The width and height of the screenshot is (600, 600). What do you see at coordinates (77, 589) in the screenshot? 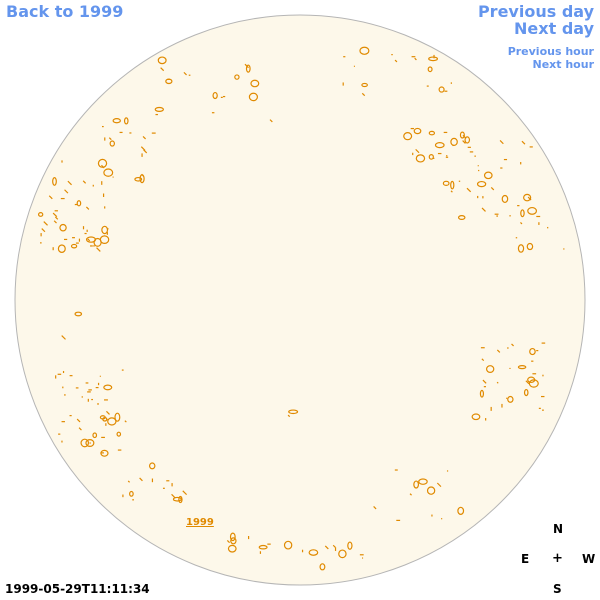
I see `observation-timestamp: 1999-05-29T11:11:34` at bounding box center [77, 589].